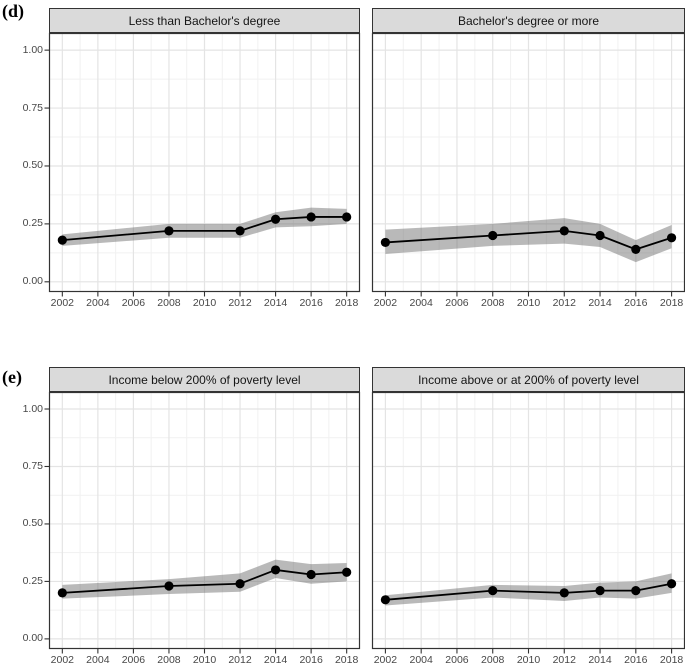 Image resolution: width=685 pixels, height=669 pixels. Describe the element at coordinates (12, 377) in the screenshot. I see `row-label-e: (e)` at that location.